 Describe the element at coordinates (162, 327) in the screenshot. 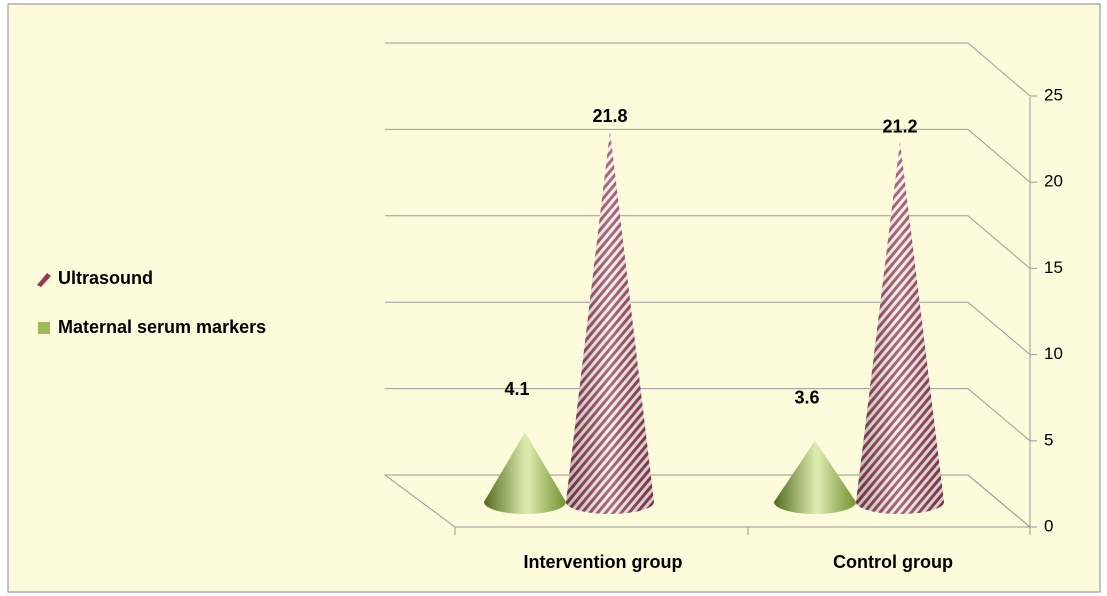

I see `legend-label: Maternal serum markers` at that location.